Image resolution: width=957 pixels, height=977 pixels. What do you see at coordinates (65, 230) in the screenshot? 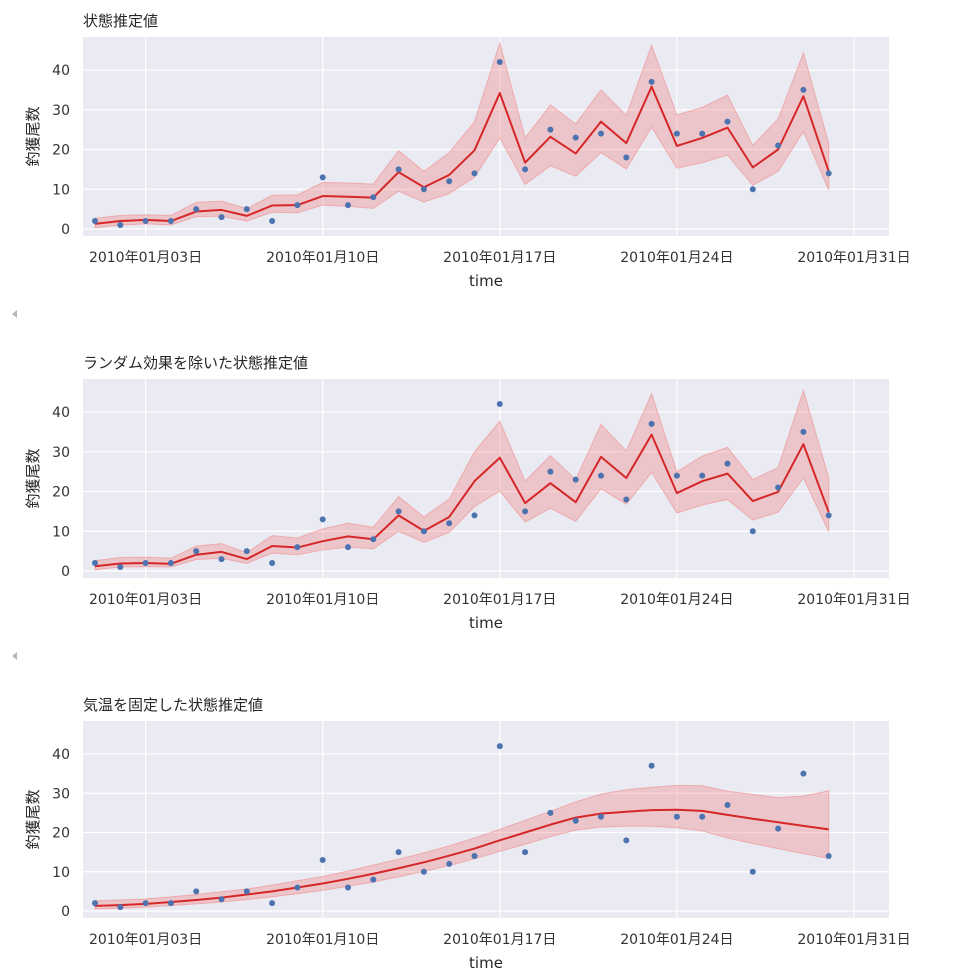
I see `y-tick-label: 0` at bounding box center [65, 230].